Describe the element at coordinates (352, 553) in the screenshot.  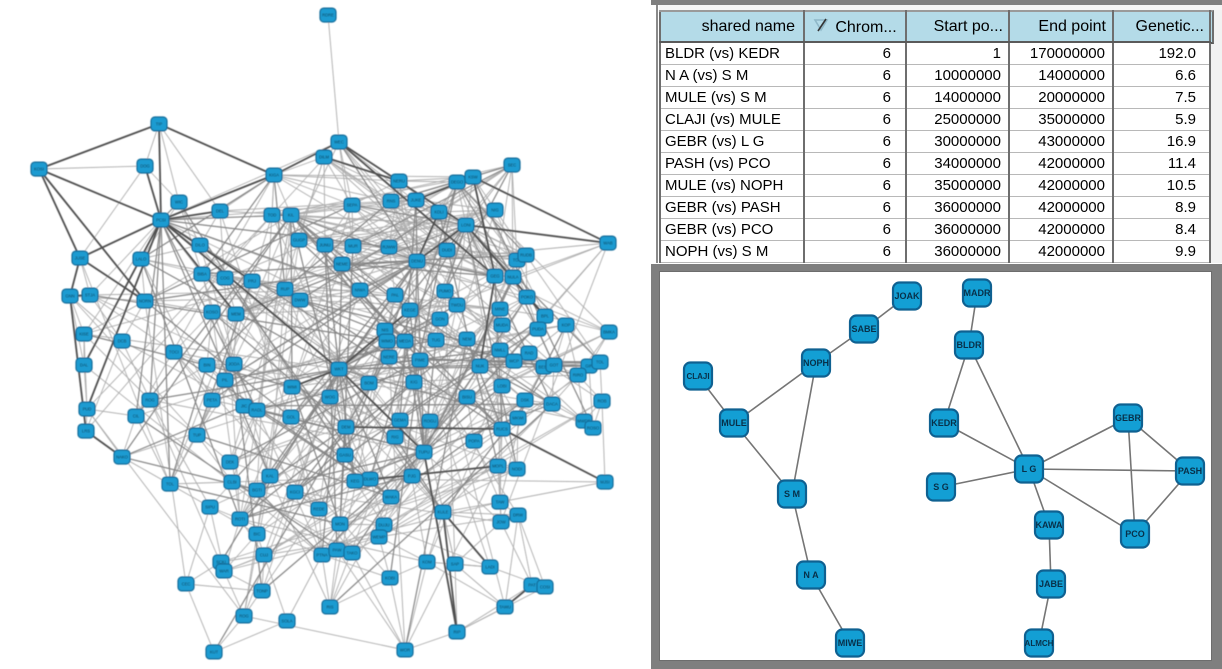
I see `svg-text: TAKO` at that location.